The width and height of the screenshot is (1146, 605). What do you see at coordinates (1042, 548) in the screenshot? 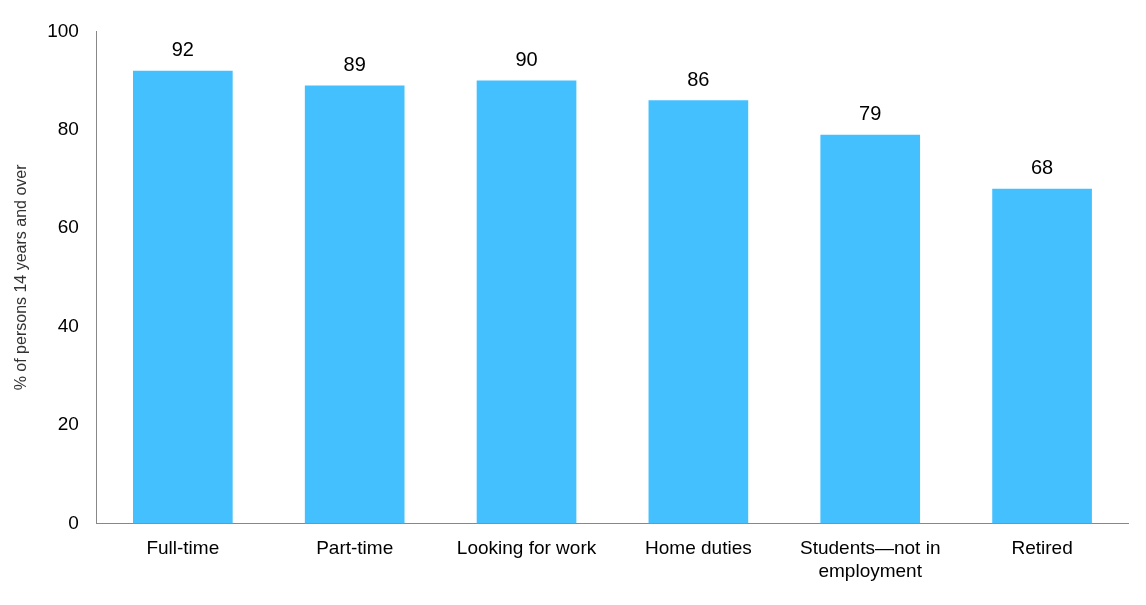
I see `x-tick-label: Retired` at bounding box center [1042, 548].